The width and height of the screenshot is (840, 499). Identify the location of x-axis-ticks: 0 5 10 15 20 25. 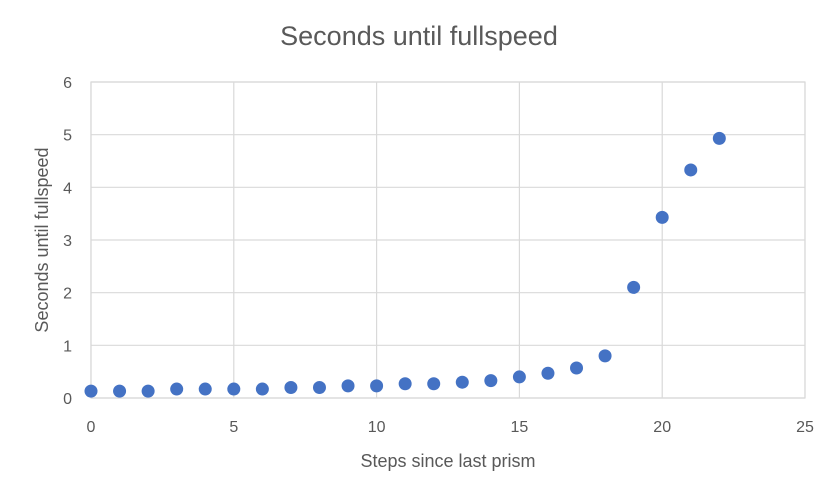
(450, 427).